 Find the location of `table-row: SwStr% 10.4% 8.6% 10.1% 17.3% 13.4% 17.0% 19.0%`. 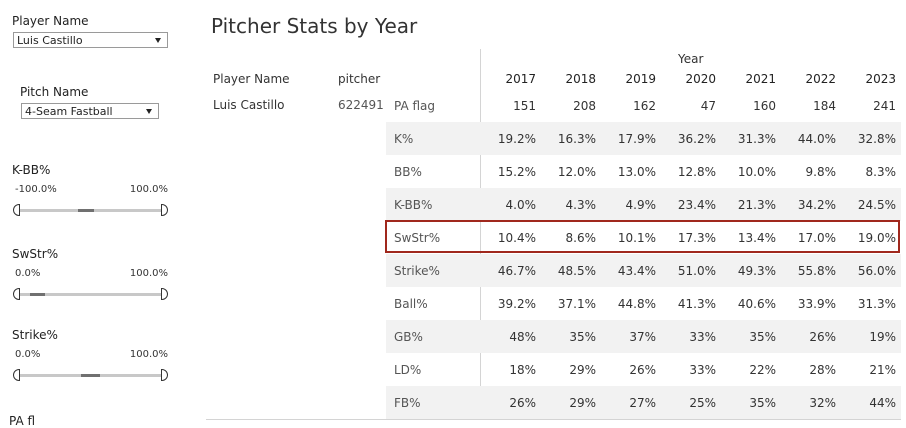

table-row: SwStr% 10.4% 8.6% 10.1% 17.3% 13.4% 17.0% 19.0% is located at coordinates (643, 237).